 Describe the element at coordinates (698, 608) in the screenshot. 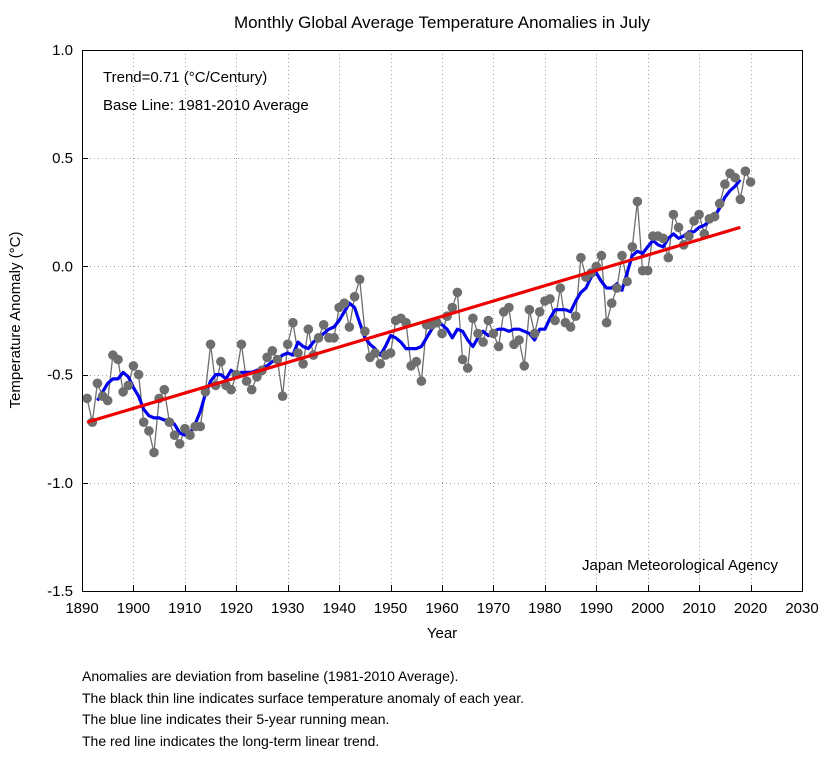

I see `x-tick-label: 2010` at that location.